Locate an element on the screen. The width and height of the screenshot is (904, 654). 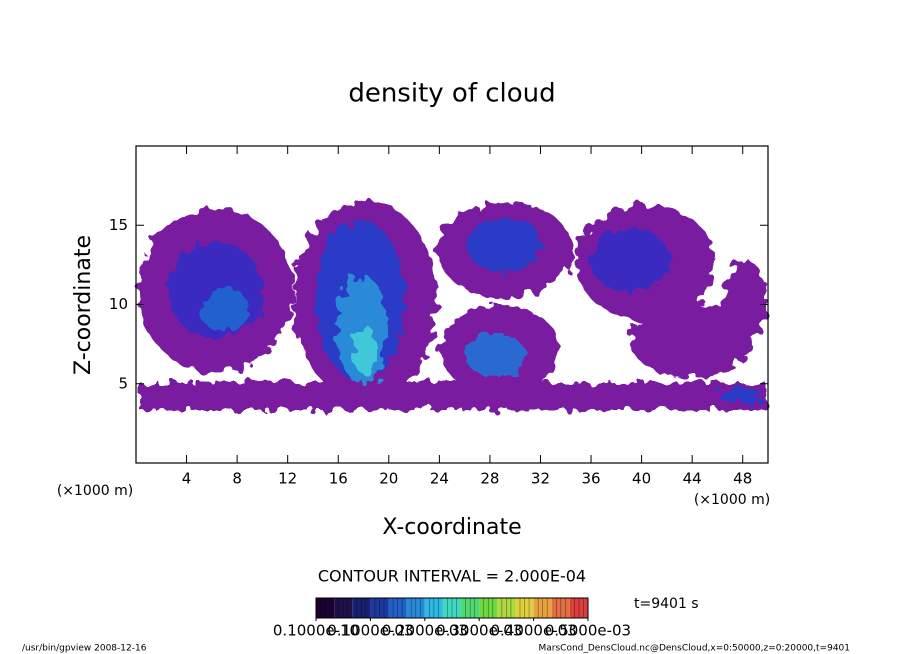
x-tick-label: 44 is located at coordinates (692, 479).